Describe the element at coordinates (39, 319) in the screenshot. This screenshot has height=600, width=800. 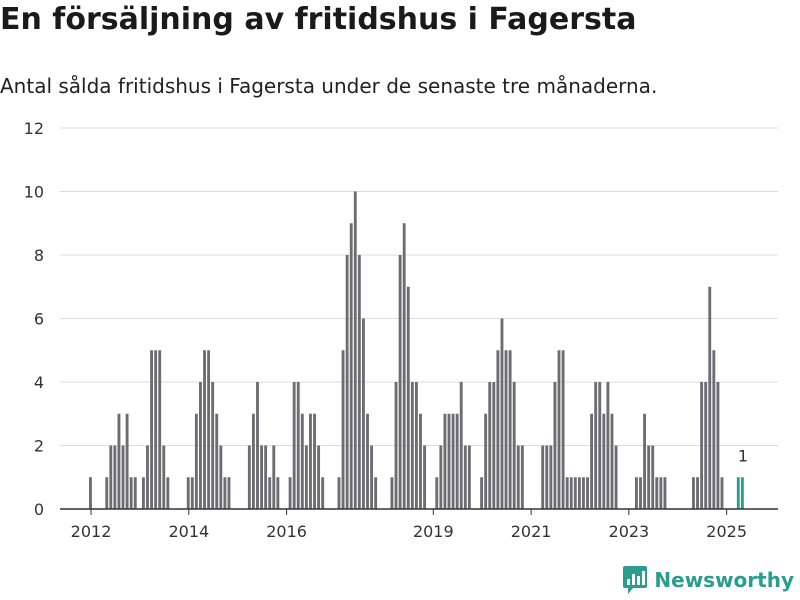
I see `y-tick-label: 6` at that location.